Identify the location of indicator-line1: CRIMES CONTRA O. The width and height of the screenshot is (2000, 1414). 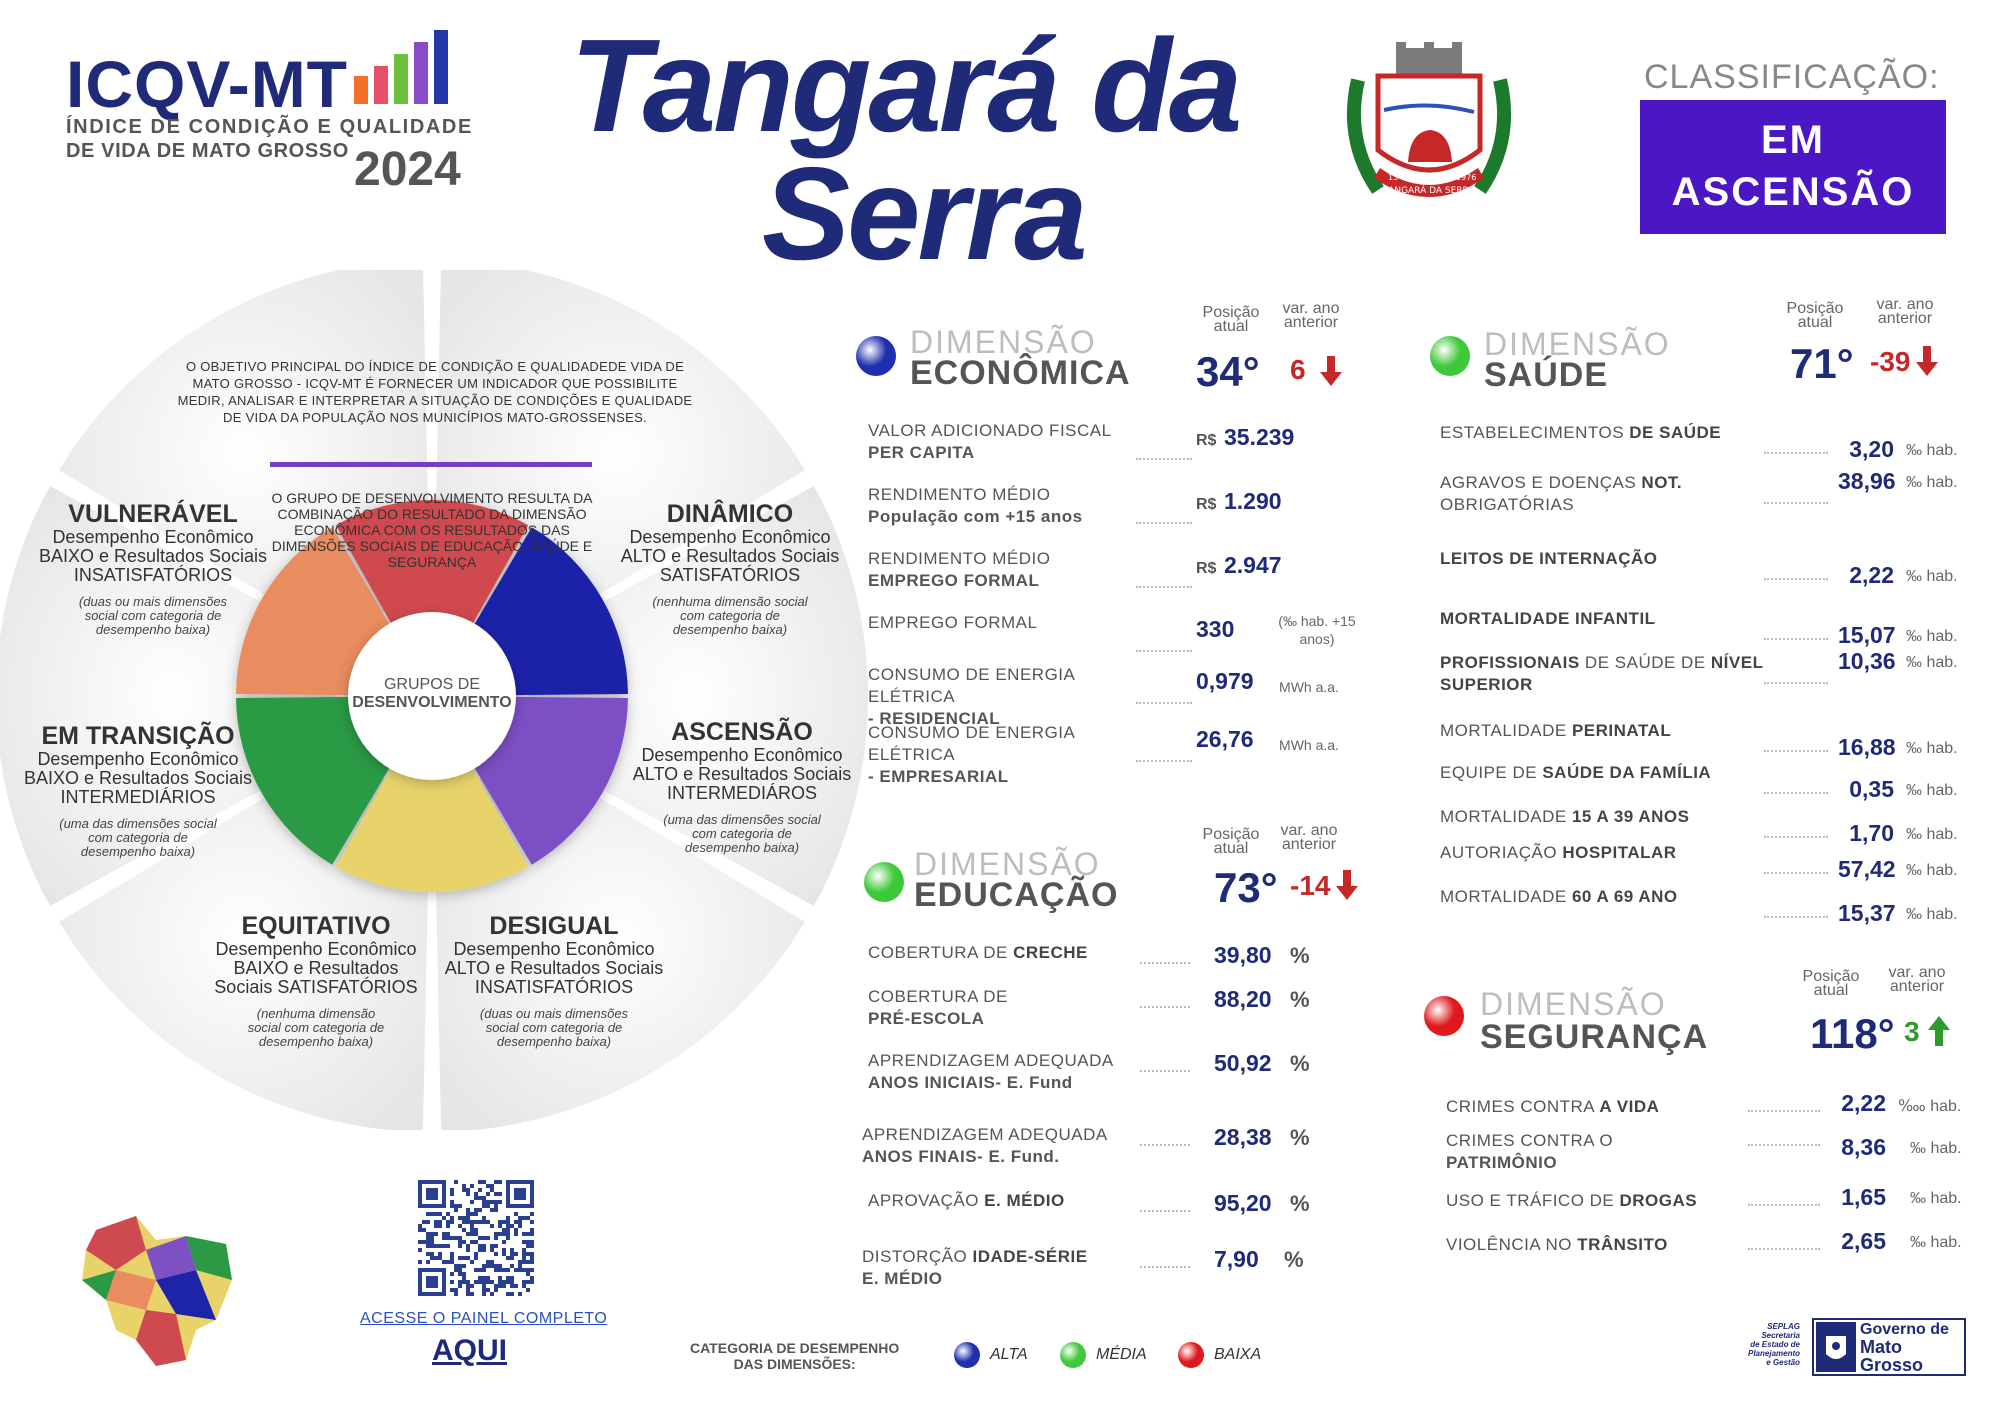
(1596, 1141).